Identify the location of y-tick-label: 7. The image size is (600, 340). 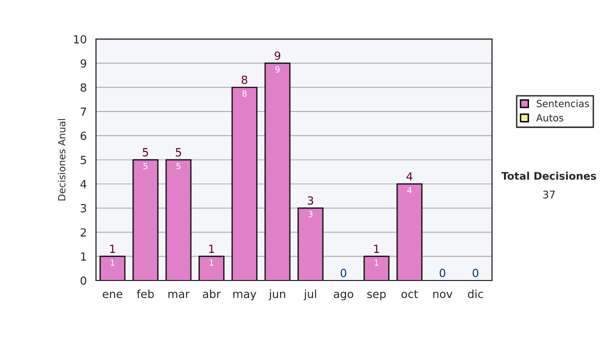
(83, 112).